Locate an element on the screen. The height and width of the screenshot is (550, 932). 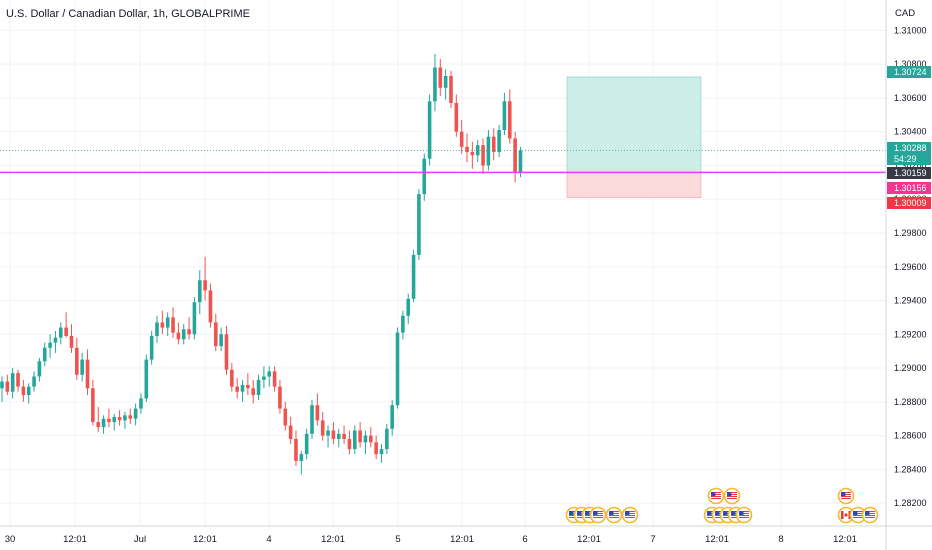
x-tick-label: 8 is located at coordinates (780, 539).